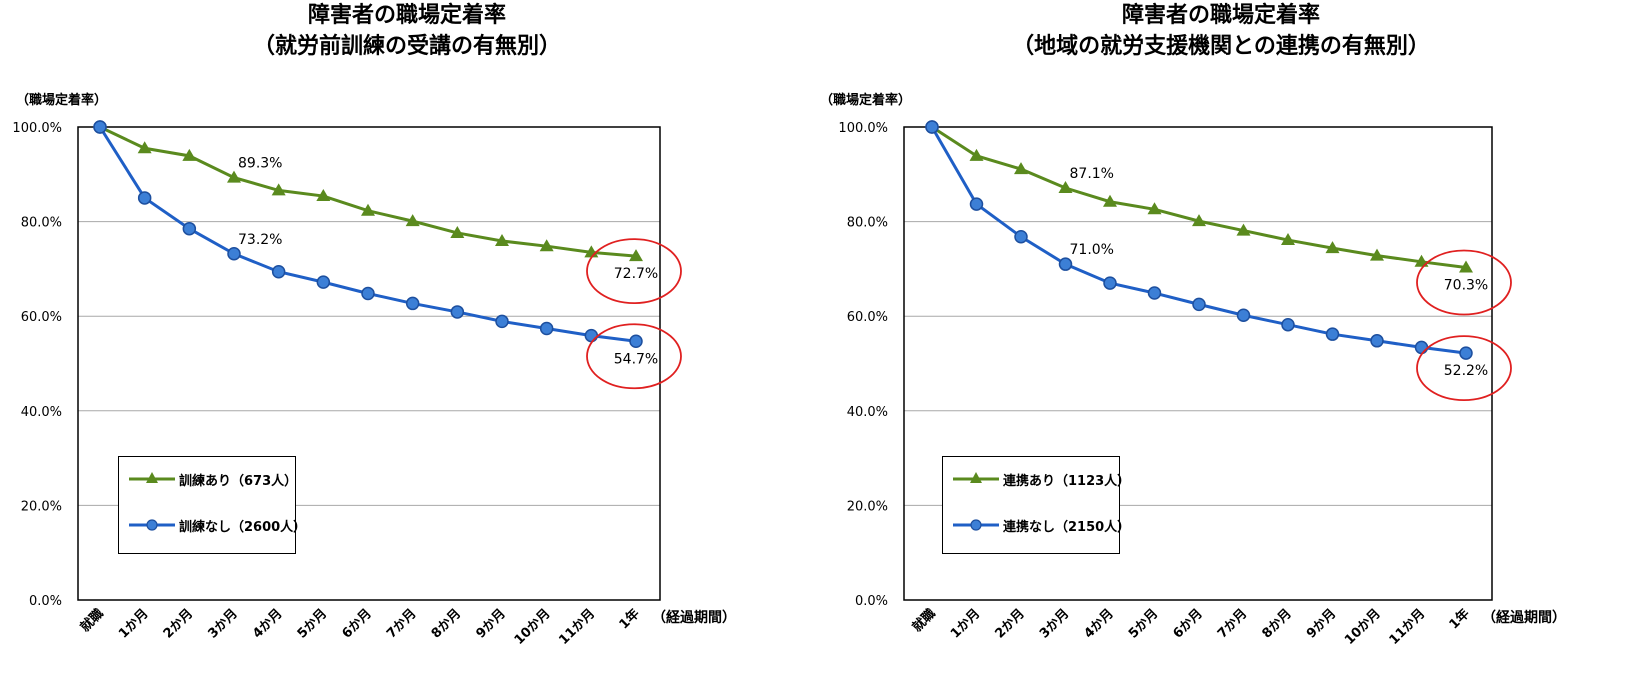  Describe the element at coordinates (1221, 46) in the screenshot. I see `chart-subtitle: （地域の就労支援機関との連携の有無別）` at that location.